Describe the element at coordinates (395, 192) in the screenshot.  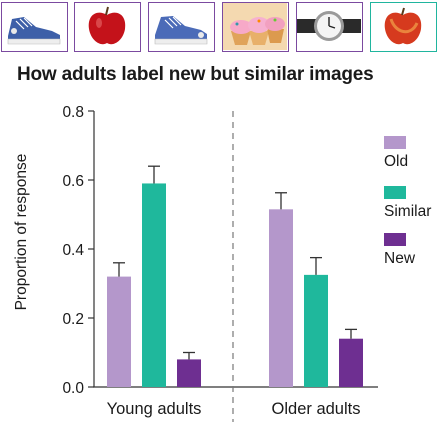
I see `legend-swatch-similar` at that location.